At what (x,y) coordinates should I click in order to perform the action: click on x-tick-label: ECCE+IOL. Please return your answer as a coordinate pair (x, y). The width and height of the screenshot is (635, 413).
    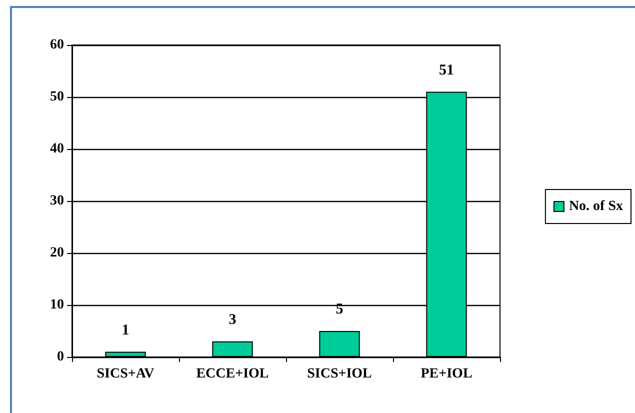
    Looking at the image, I should click on (232, 374).